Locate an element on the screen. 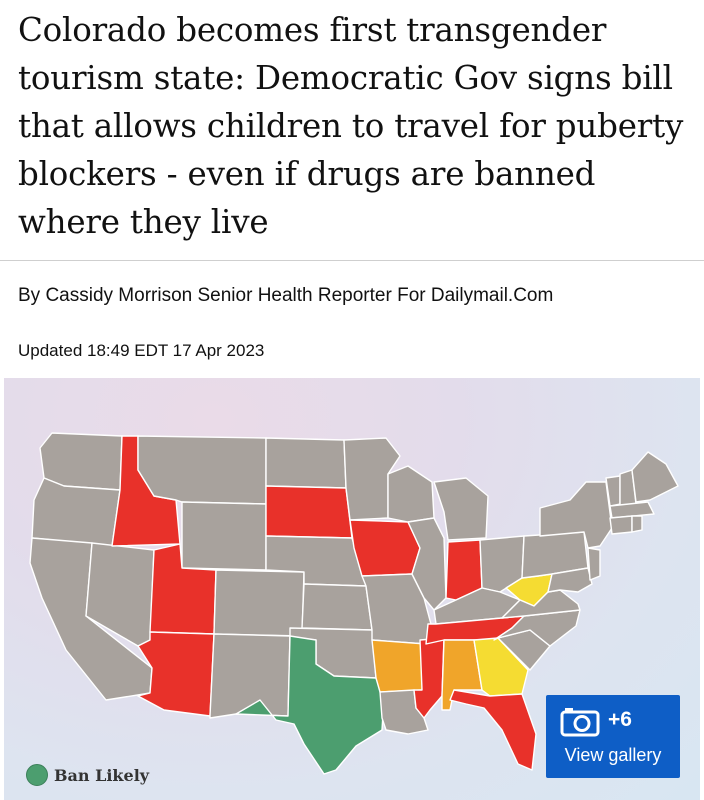  state-me is located at coordinates (655, 477).